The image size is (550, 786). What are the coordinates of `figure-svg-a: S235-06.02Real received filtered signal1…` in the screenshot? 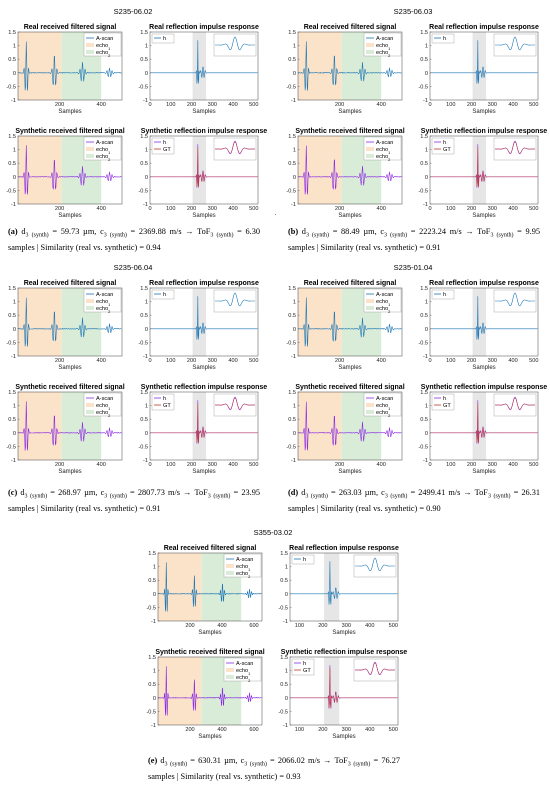 It's located at (133, 115).